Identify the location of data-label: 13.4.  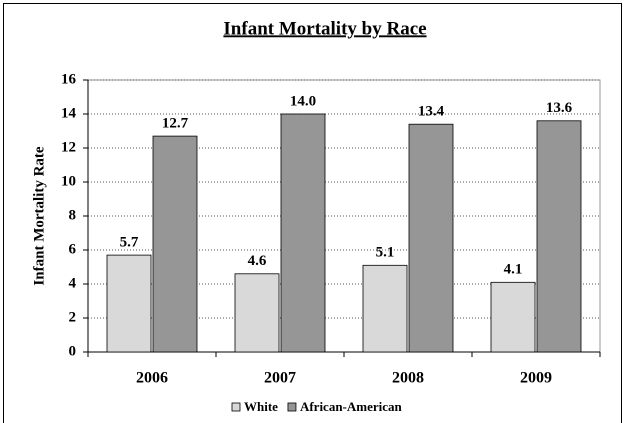
(431, 112).